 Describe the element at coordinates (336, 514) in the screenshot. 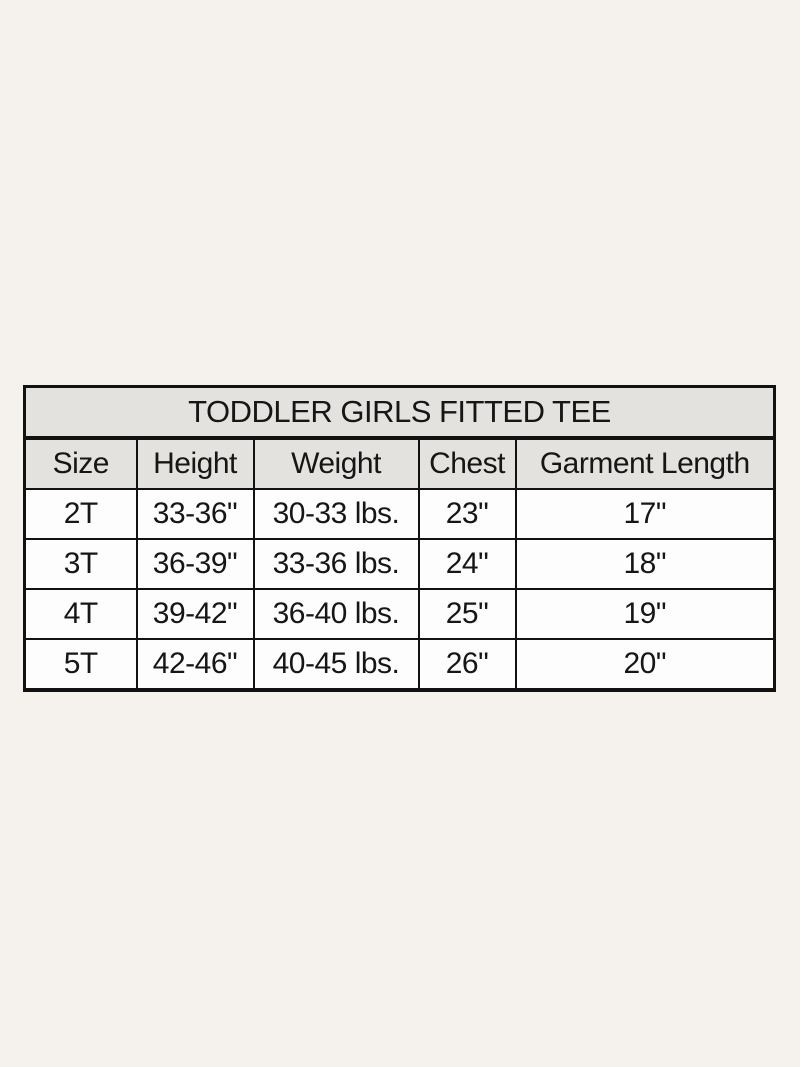

I see `cell-weight: 30-33 lbs.` at that location.